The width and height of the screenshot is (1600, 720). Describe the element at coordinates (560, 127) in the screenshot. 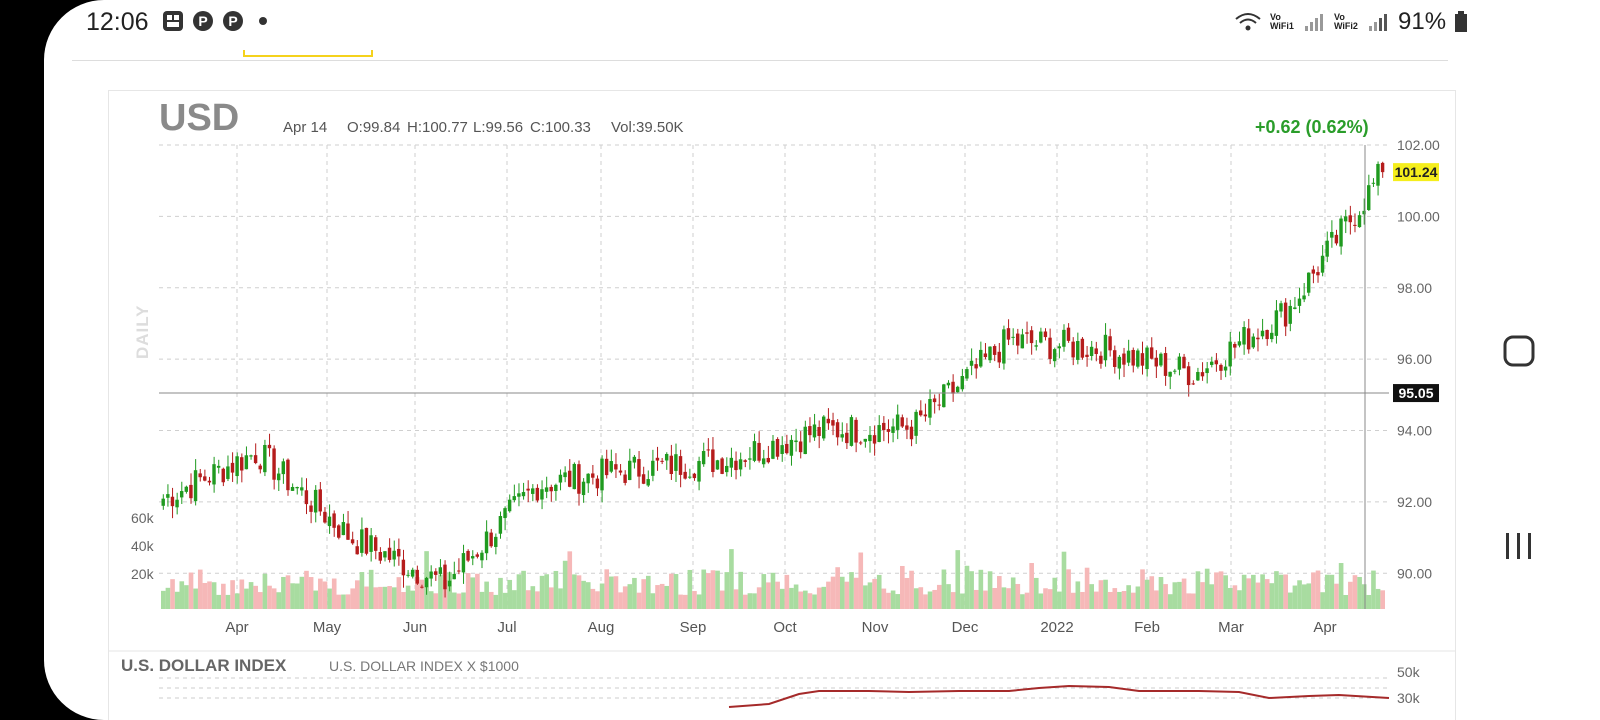

I see `close-value: C:100.33` at that location.